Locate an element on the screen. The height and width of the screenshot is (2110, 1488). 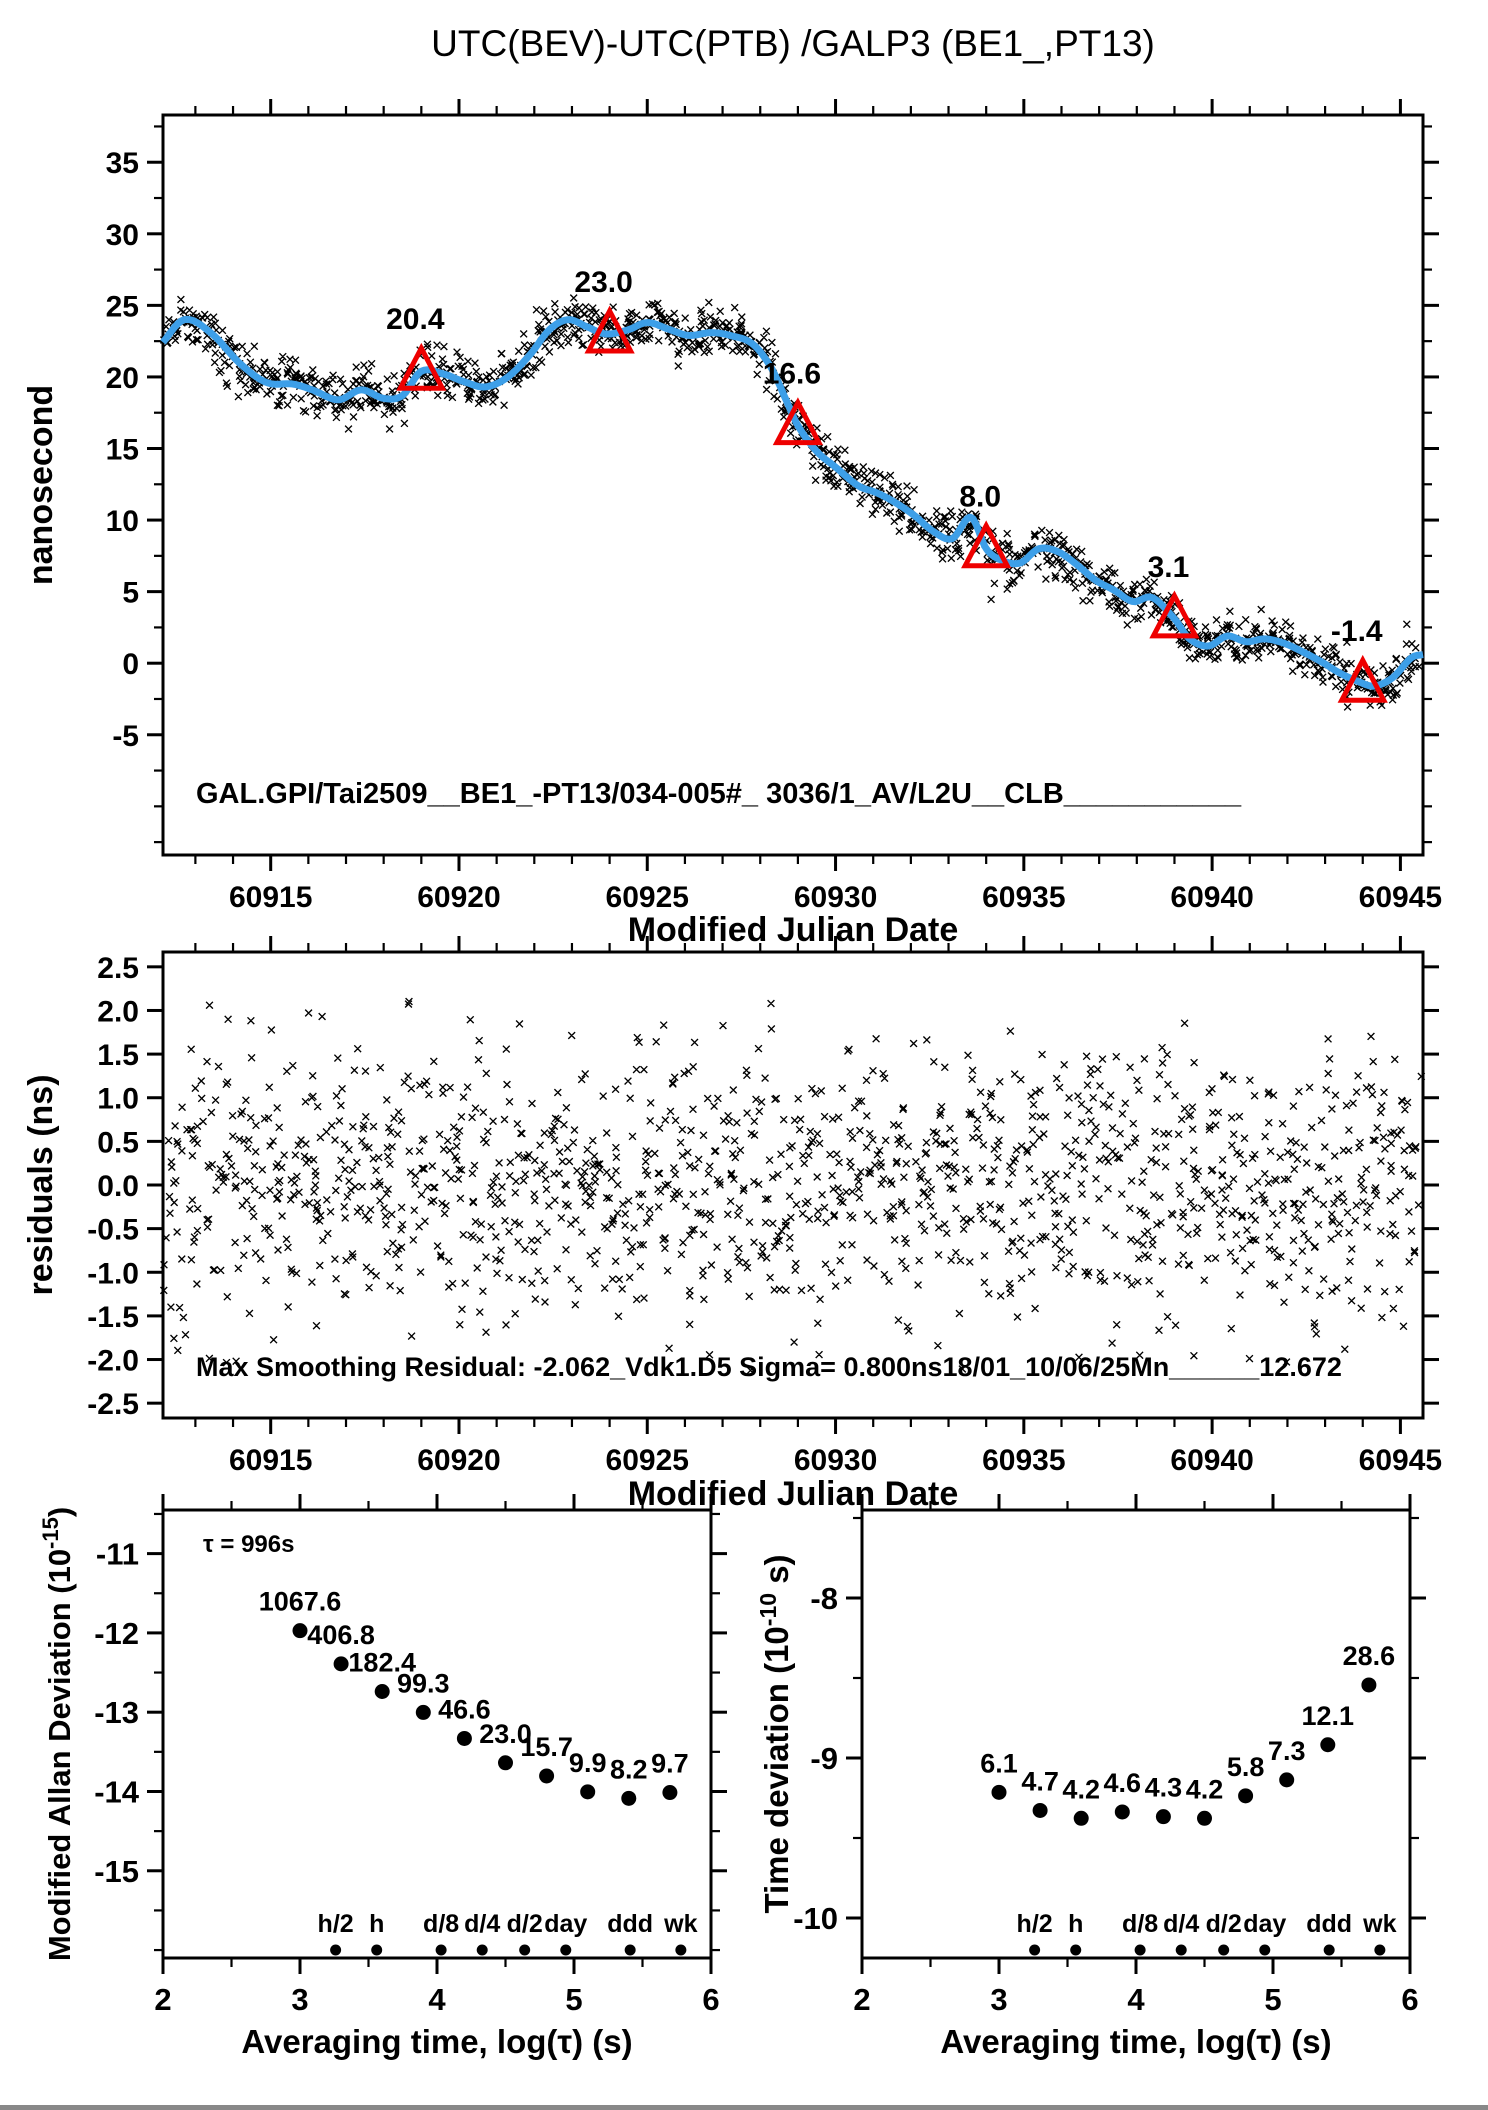
top-y-axis-title: nanosecond is located at coordinates (41, 485).